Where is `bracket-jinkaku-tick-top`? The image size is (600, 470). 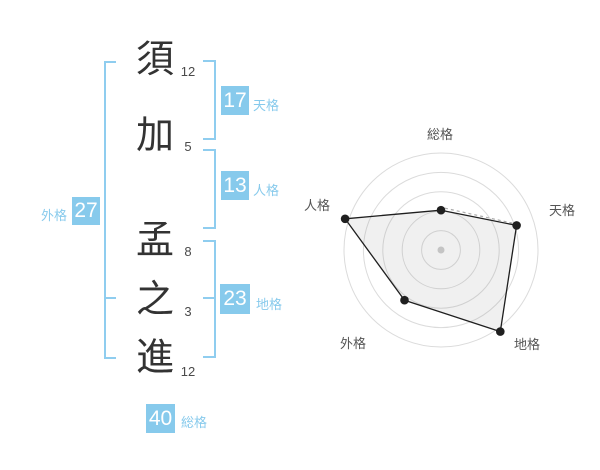 bracket-jinkaku-tick-top is located at coordinates (209, 150).